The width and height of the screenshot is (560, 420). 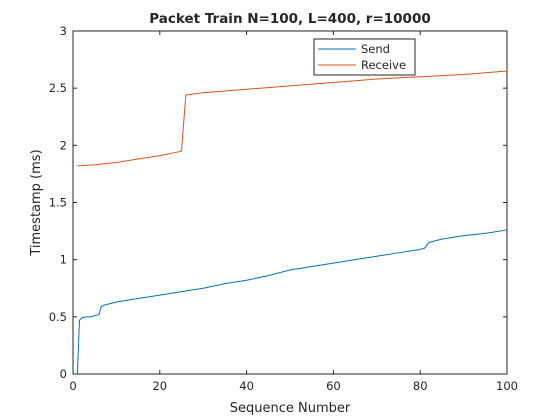 I want to click on x-tick-label: 40, so click(x=246, y=386).